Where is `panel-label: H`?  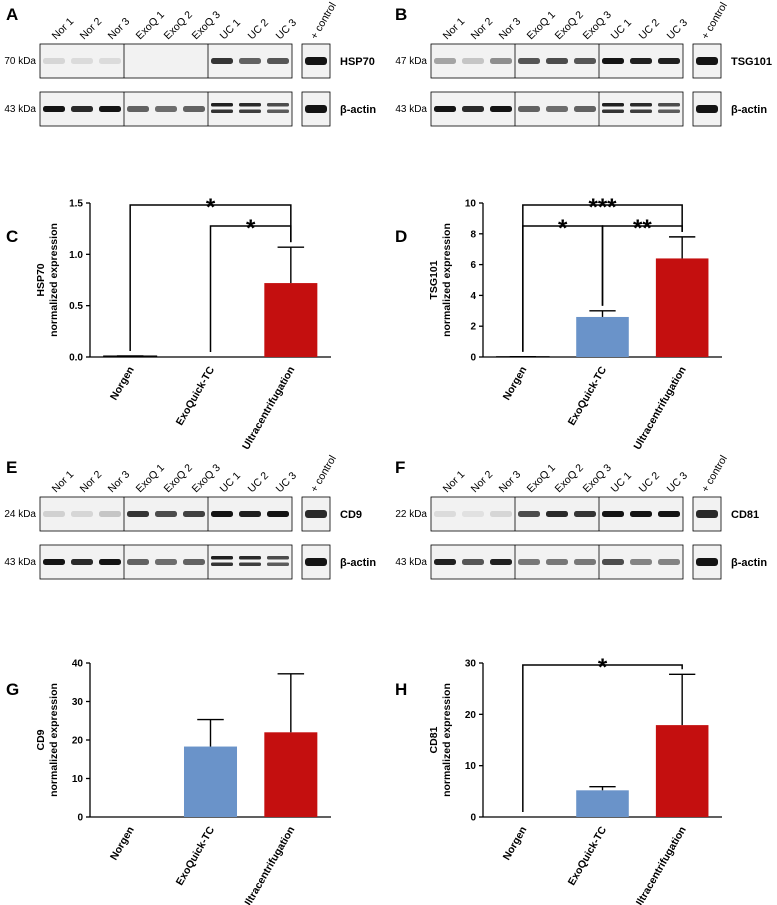
panel-label: H is located at coordinates (401, 689).